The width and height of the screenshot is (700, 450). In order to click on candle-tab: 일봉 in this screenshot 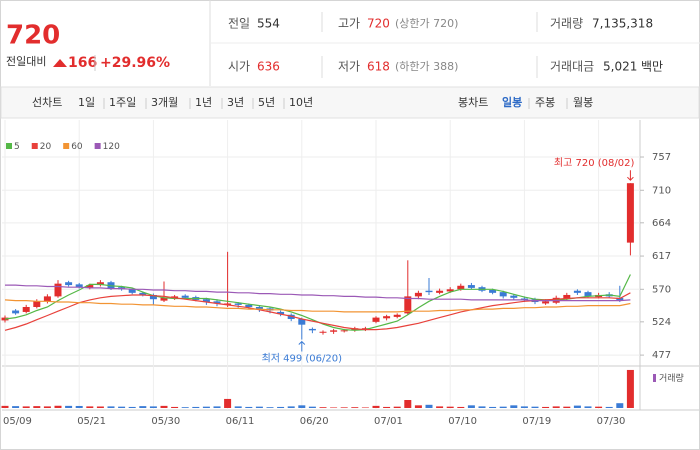, I will do `click(512, 102)`.